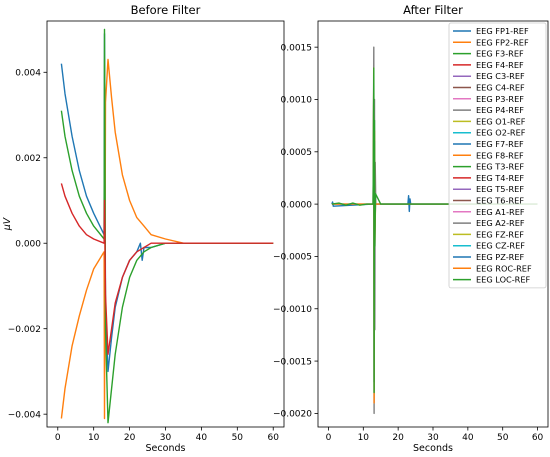  I want to click on legend-entry-label: EEG T4-REF, so click(500, 178).